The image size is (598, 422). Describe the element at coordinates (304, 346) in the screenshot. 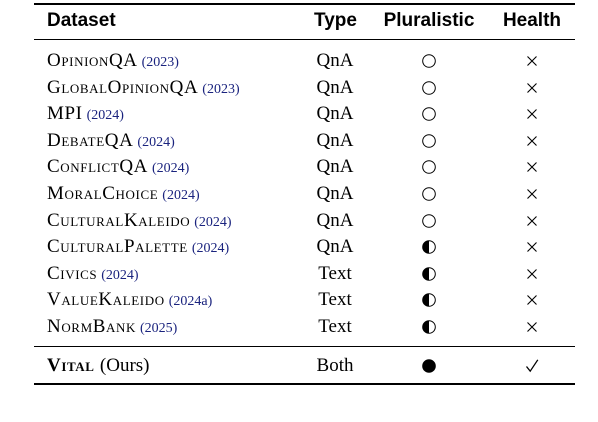

I see `separator-rule` at that location.